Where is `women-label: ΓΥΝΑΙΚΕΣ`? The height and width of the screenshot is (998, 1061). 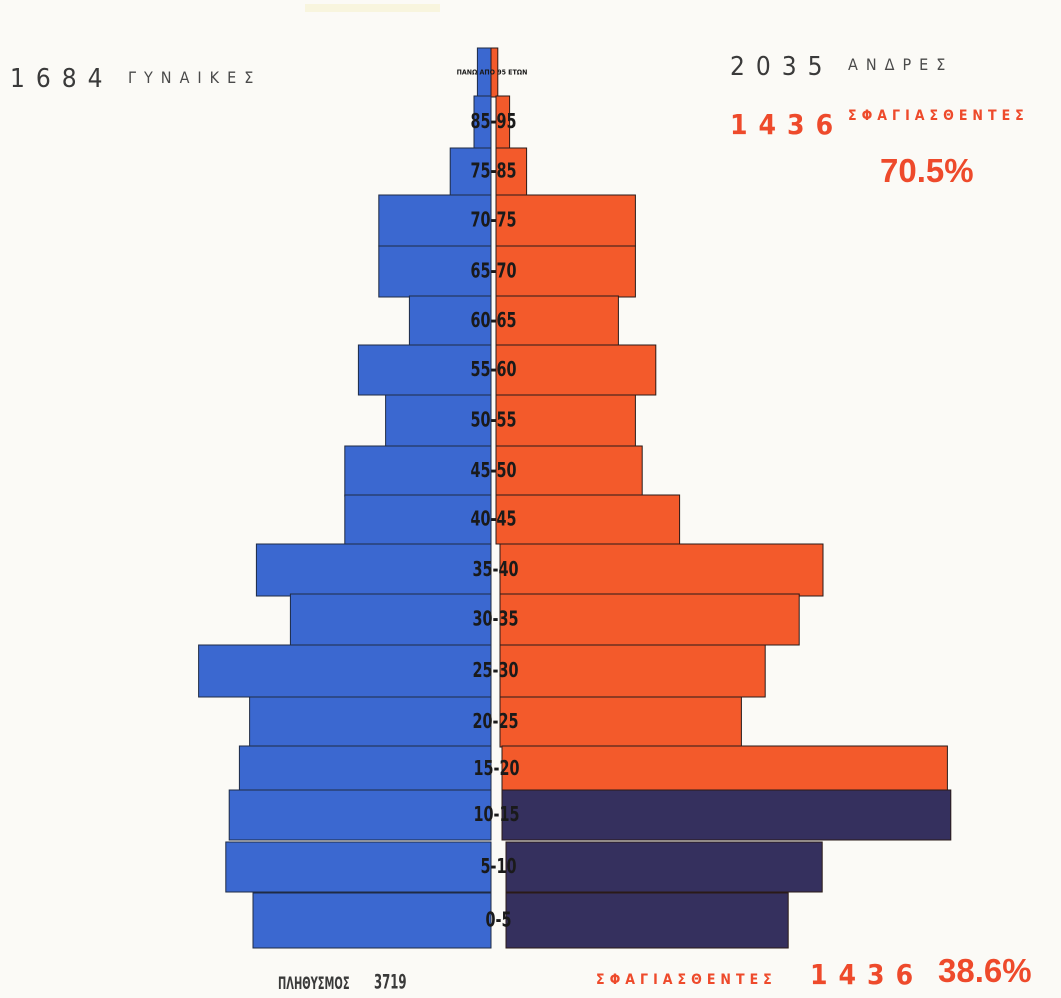 women-label: ΓΥΝΑΙΚΕΣ is located at coordinates (195, 77).